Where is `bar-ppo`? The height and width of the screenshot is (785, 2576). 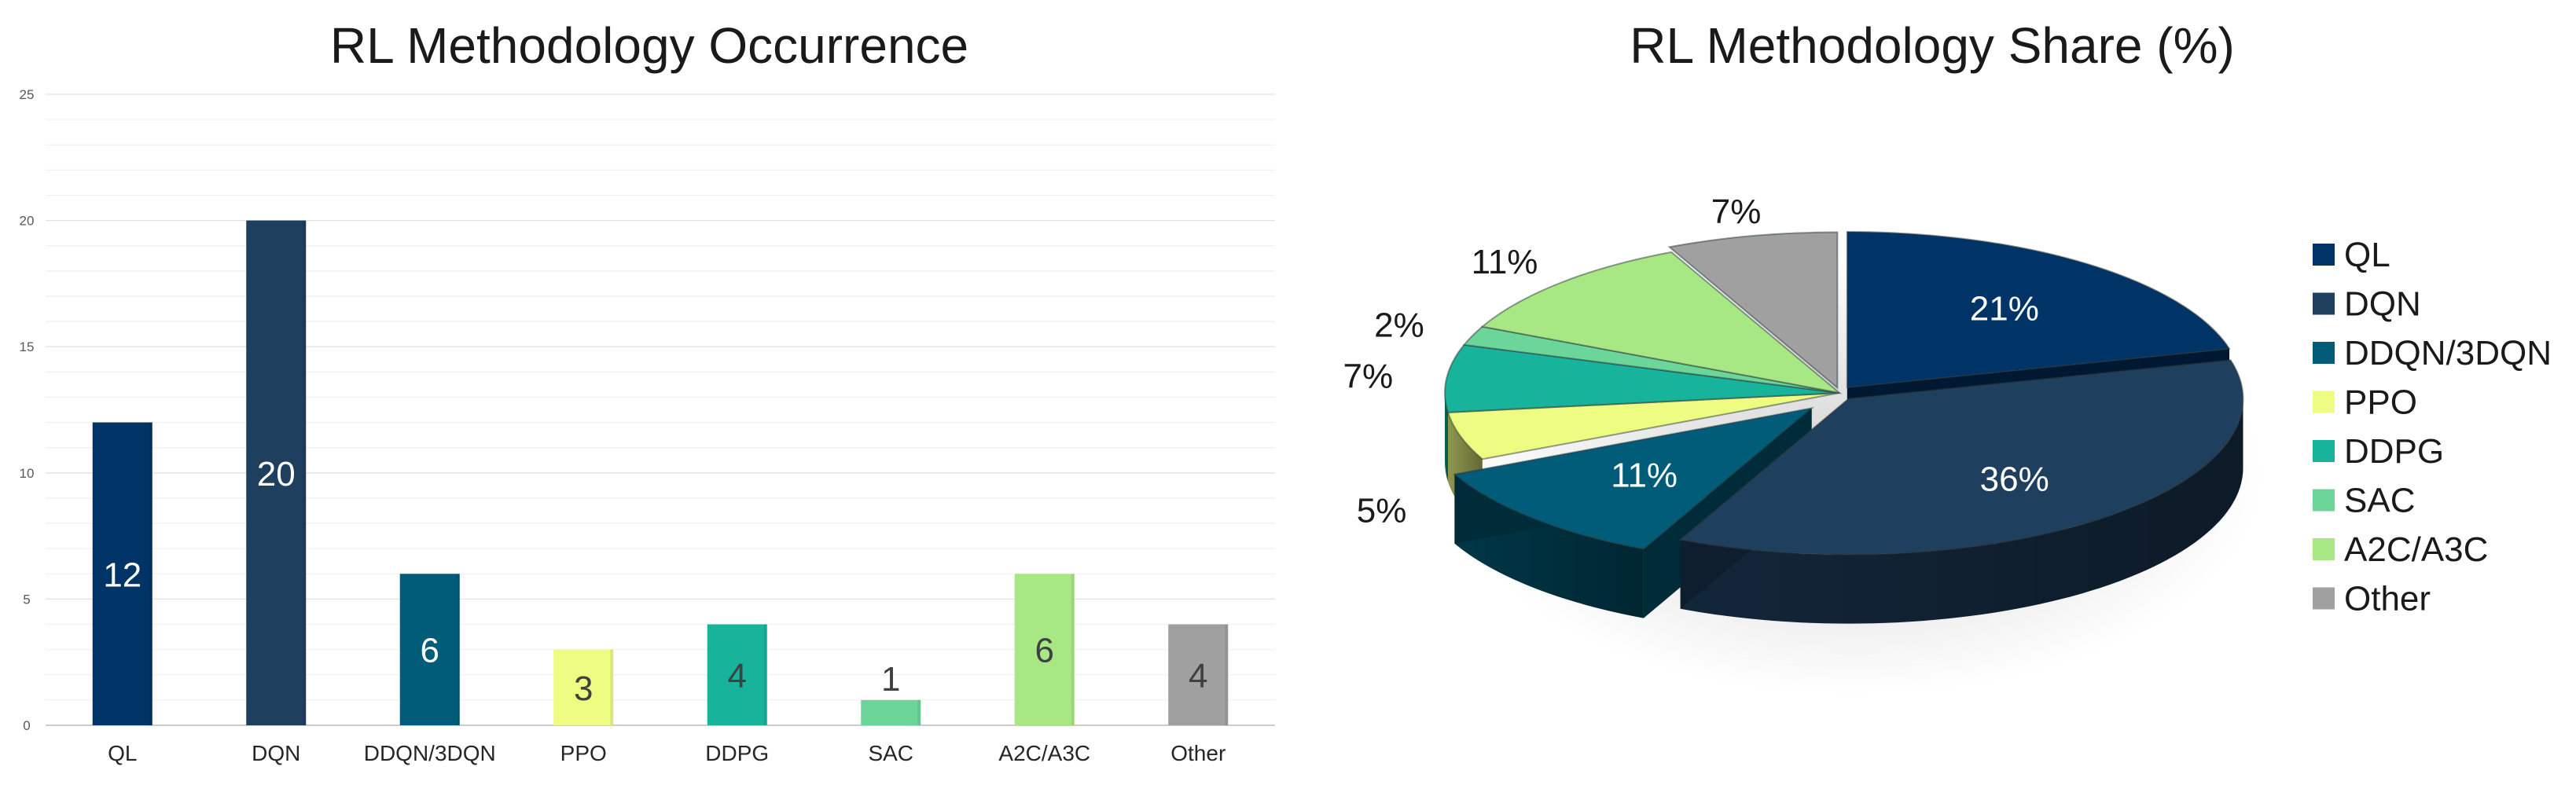
bar-ppo is located at coordinates (583, 687).